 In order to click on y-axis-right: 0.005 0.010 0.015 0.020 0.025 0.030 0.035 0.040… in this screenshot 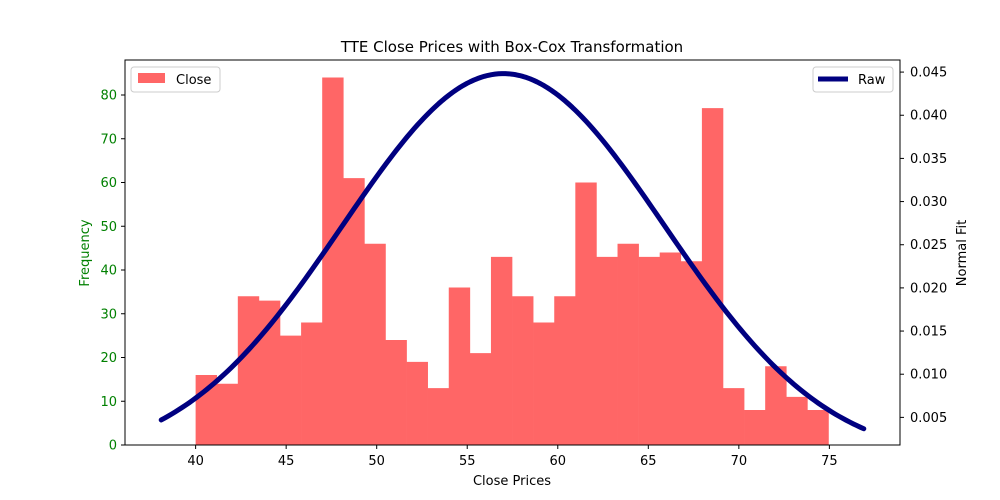, I will do `click(923, 246)`.